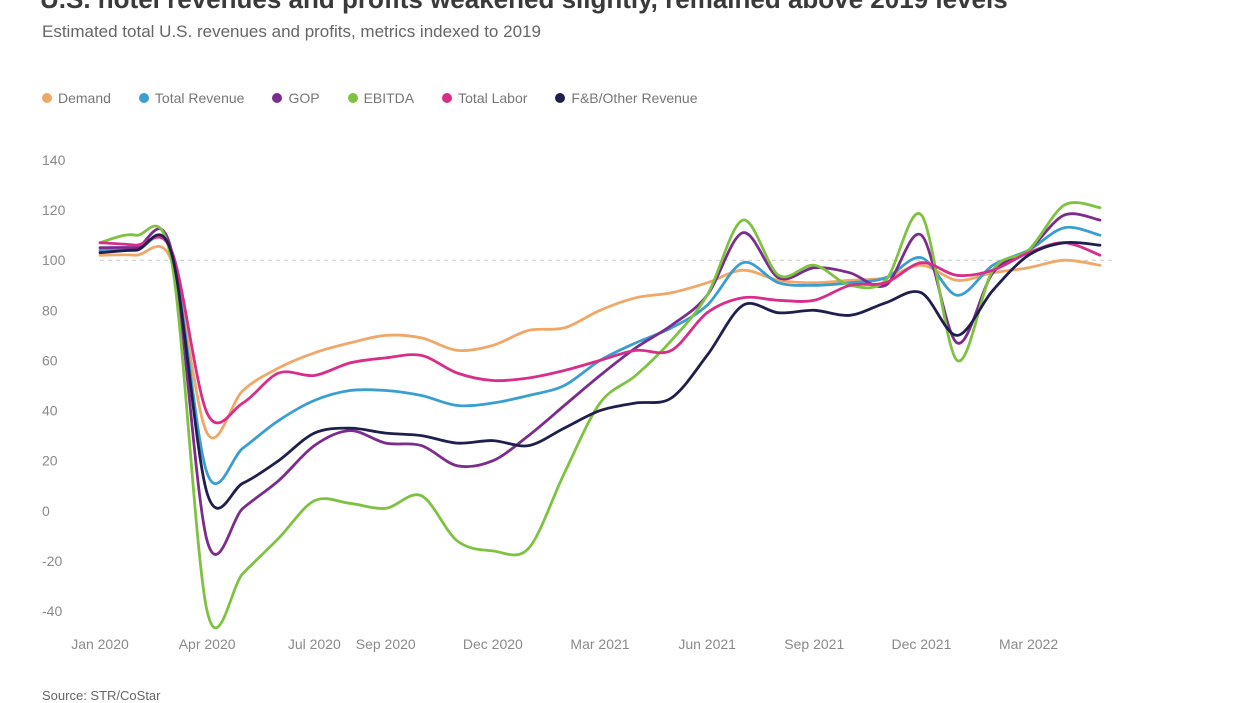 The height and width of the screenshot is (703, 1245). I want to click on legend-item-f-b-other-revenue: F&B/Other Revenue, so click(626, 98).